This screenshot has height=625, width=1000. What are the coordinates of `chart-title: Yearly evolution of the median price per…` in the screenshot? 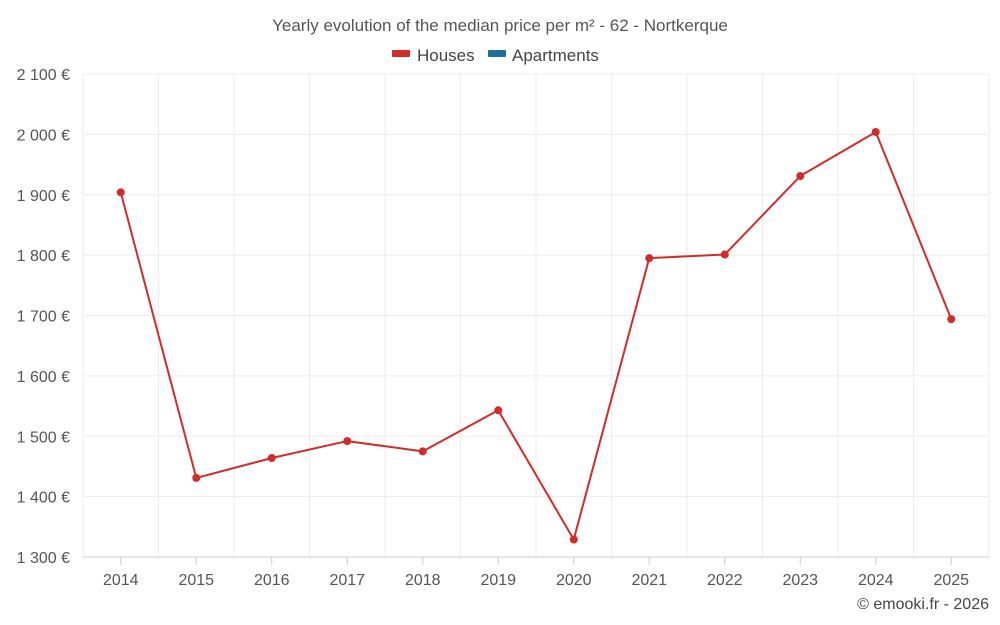 It's located at (500, 25).